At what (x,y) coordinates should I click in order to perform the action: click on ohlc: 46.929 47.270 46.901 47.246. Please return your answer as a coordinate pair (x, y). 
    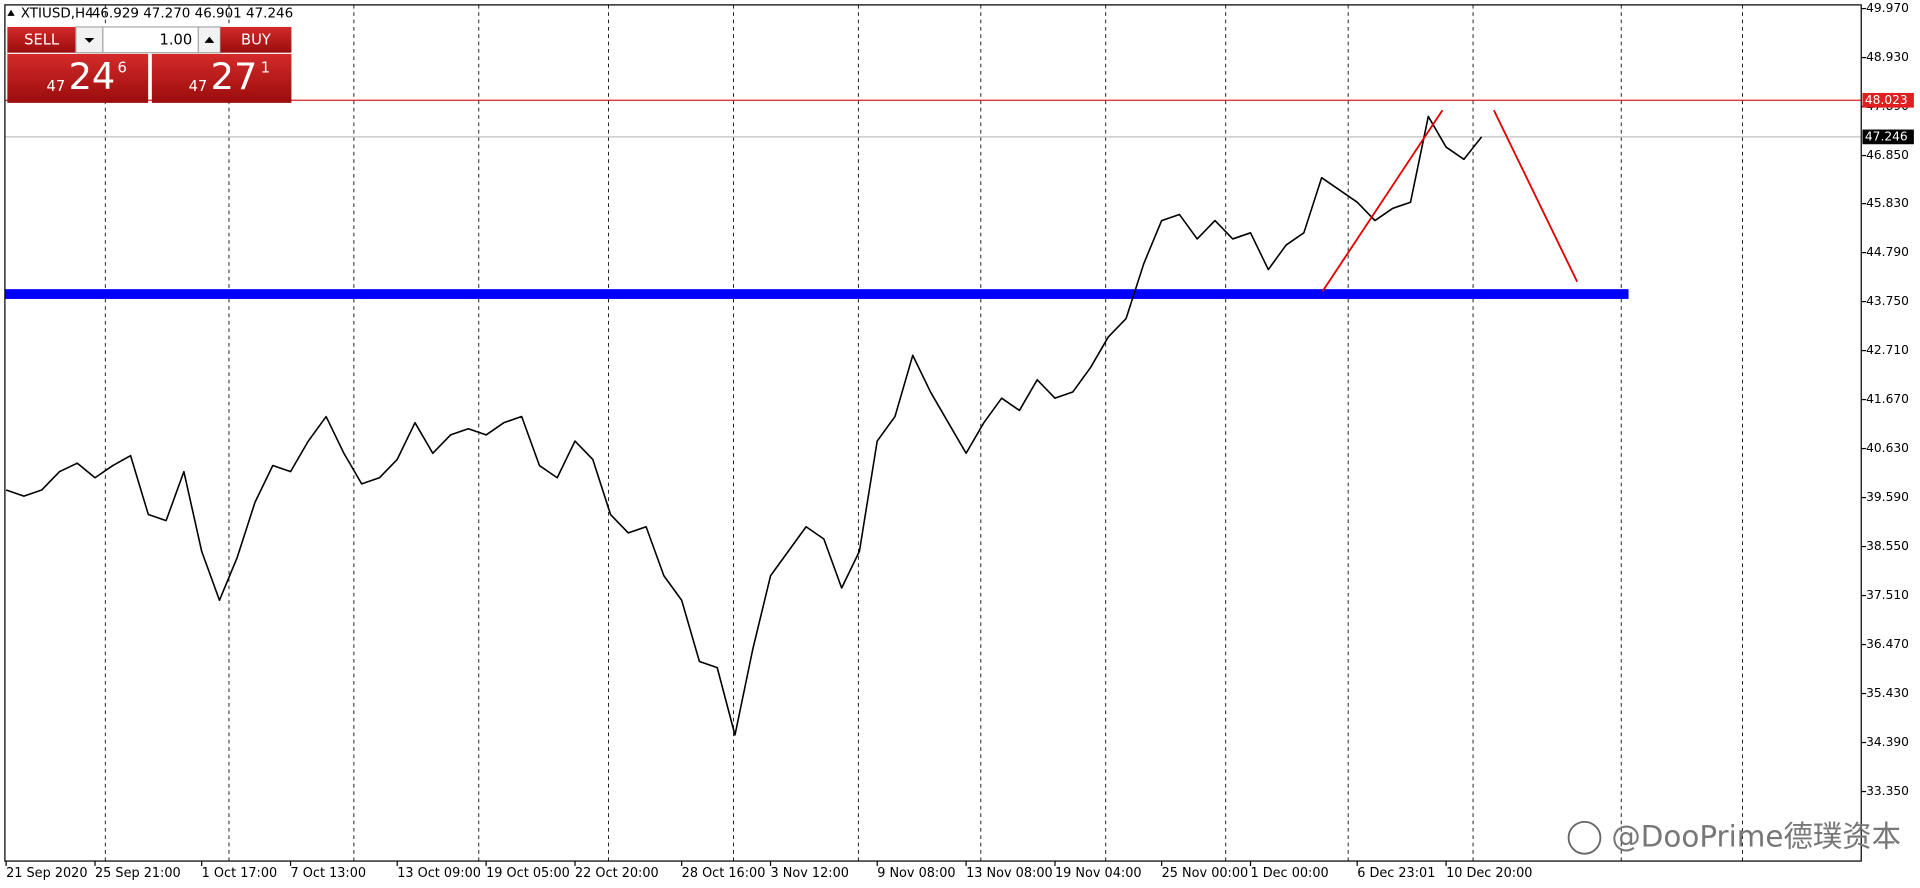
    Looking at the image, I should click on (192, 13).